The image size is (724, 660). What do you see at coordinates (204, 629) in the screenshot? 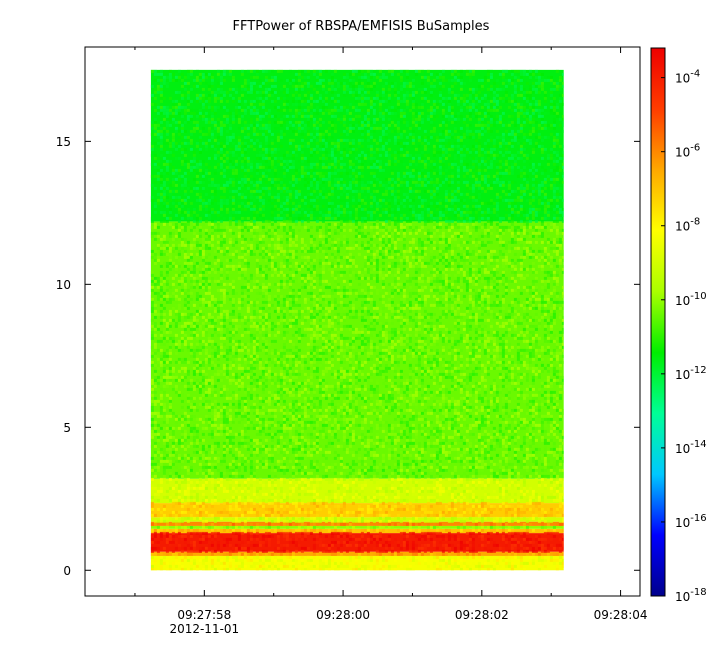
I see `x-tick-date-label: 2012-11-01` at bounding box center [204, 629].